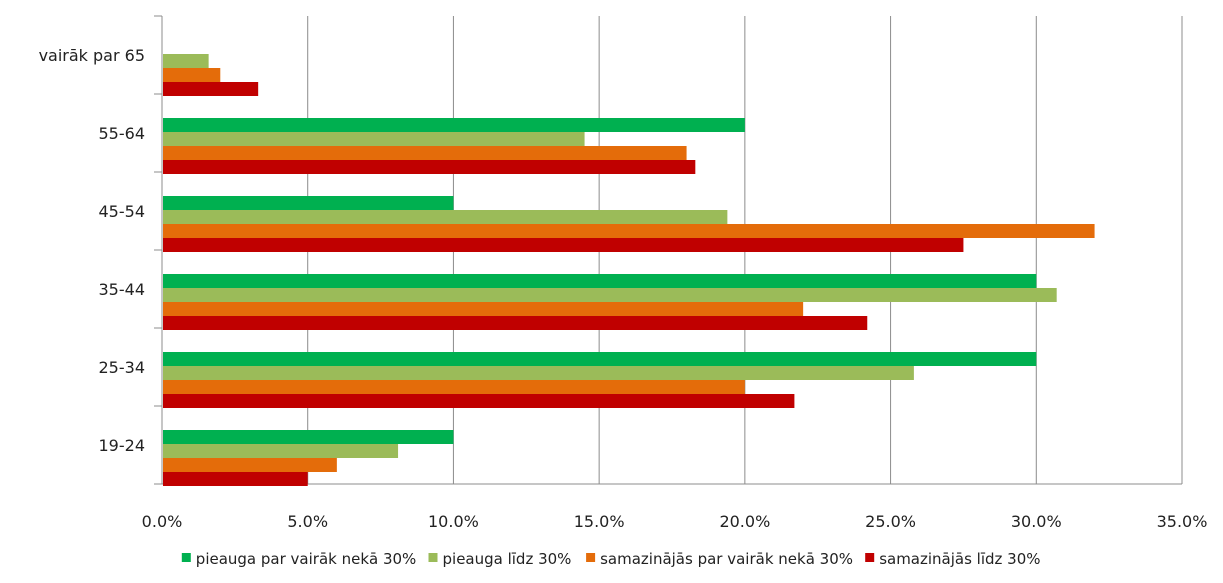 The height and width of the screenshot is (583, 1223). Describe the element at coordinates (122, 133) in the screenshot. I see `category-label: 55-64` at that location.